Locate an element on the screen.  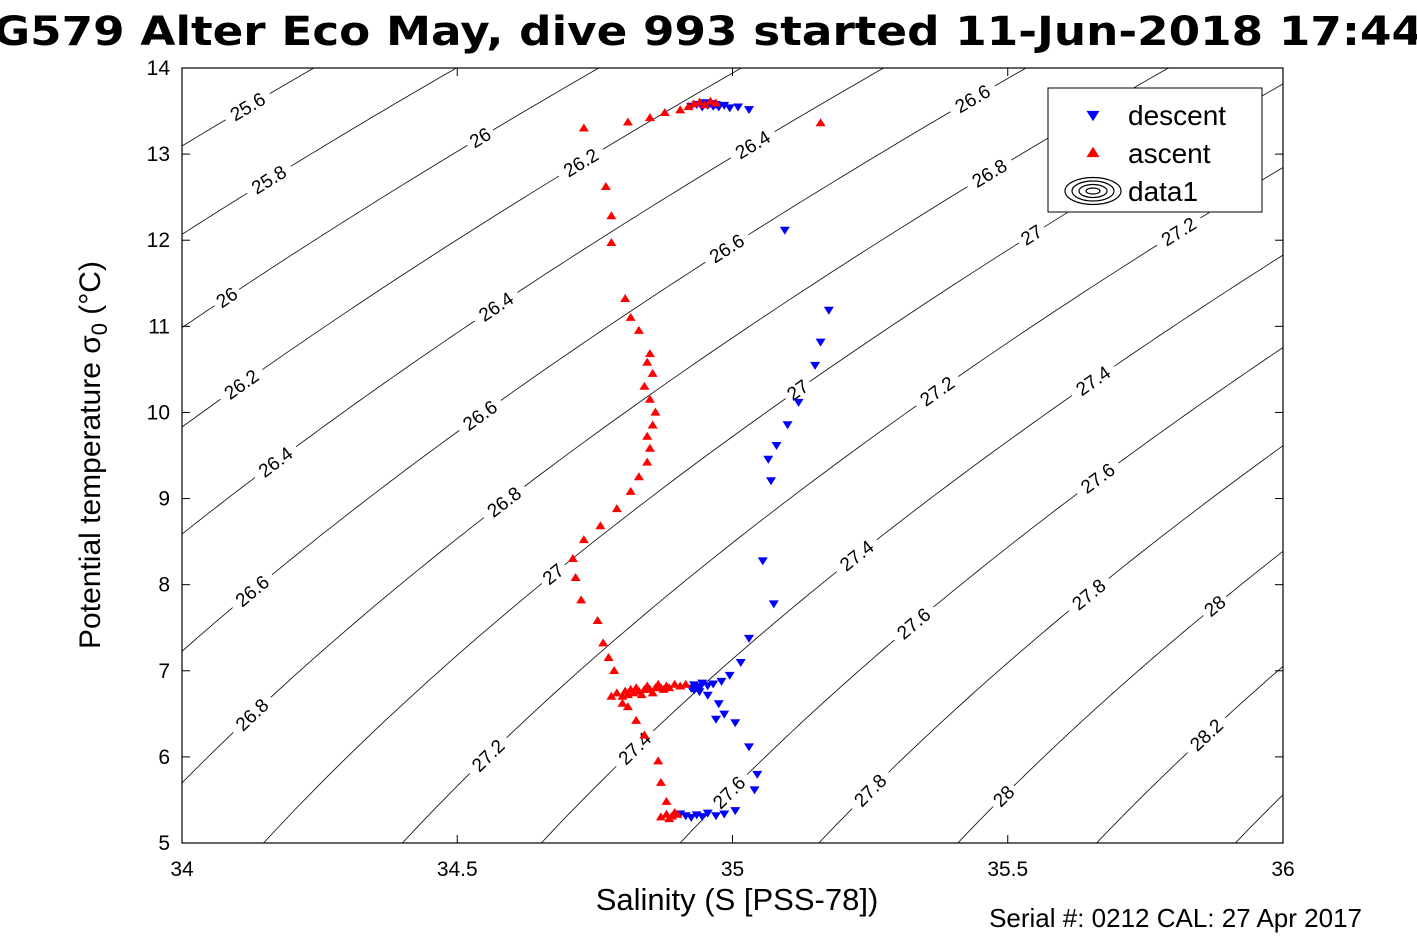
marker-layer is located at coordinates (700, 459).